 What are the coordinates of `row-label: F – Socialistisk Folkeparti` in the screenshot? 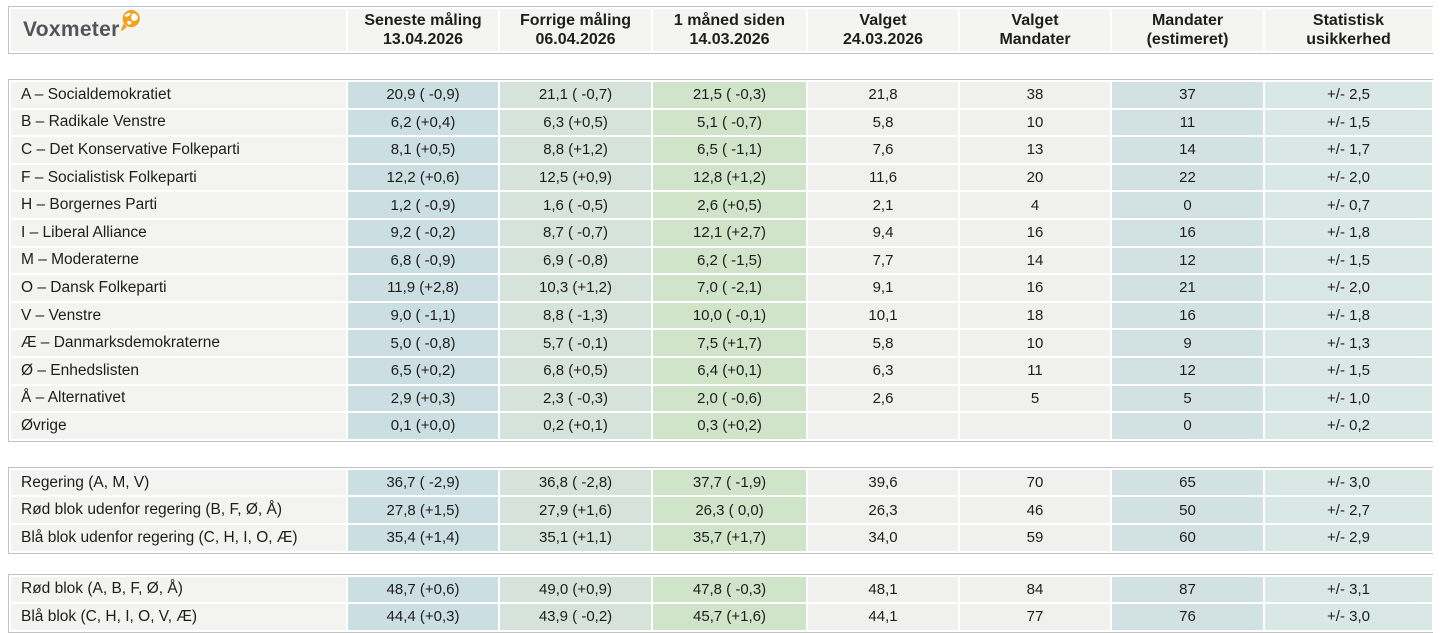 It's located at (178, 177).